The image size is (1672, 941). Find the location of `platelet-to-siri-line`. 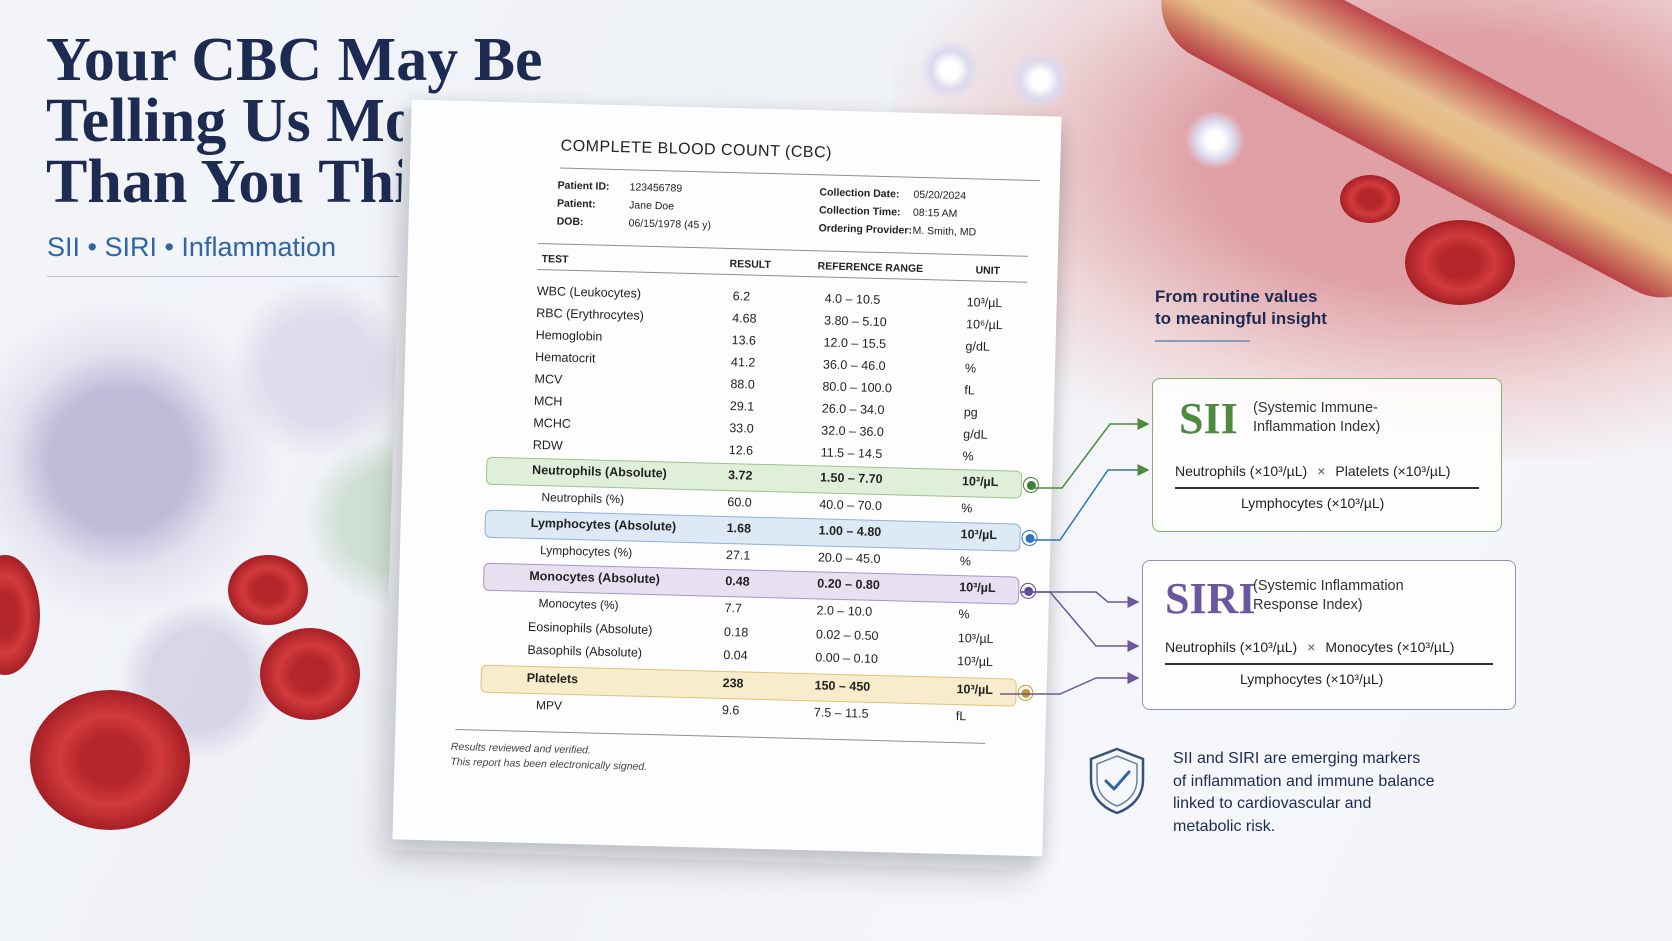

platelet-to-siri-line is located at coordinates (1070, 683).